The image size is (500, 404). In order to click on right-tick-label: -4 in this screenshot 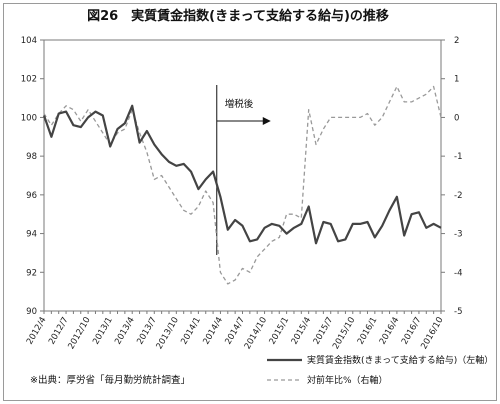, I will do `click(458, 273)`.